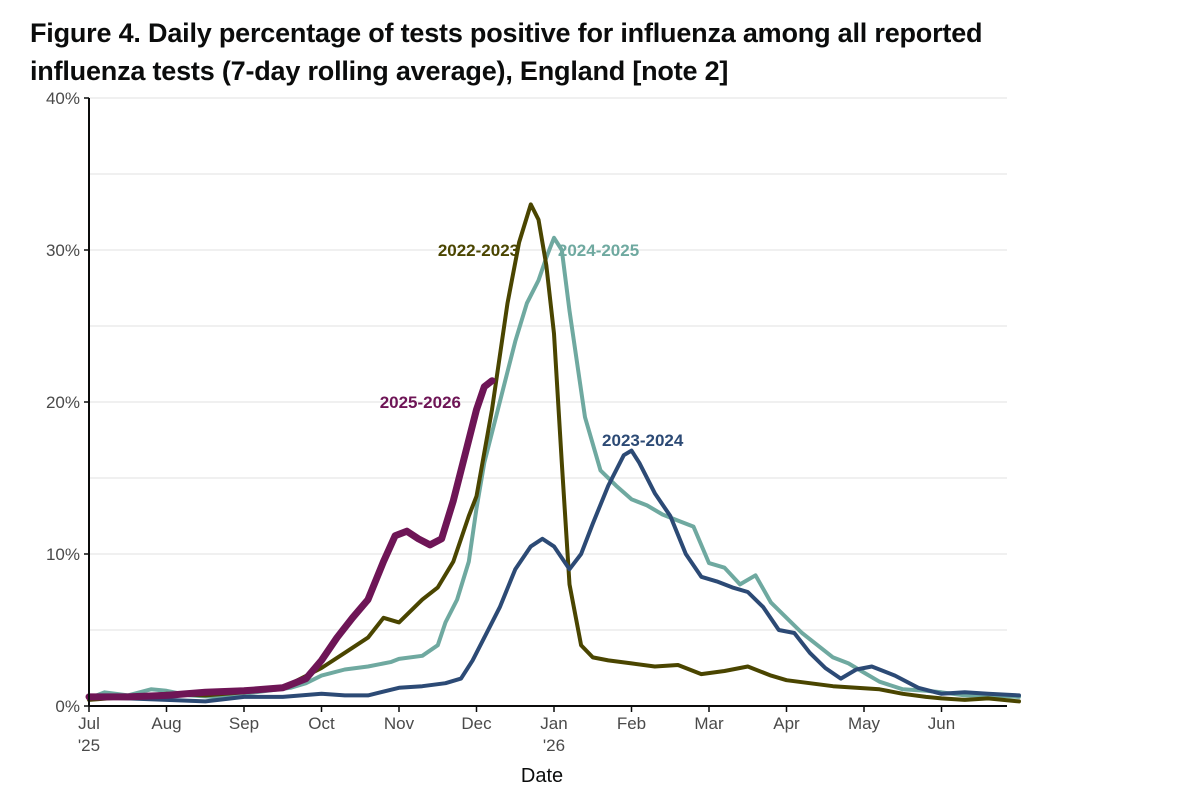  I want to click on y-tick-label: 20%, so click(63, 402).